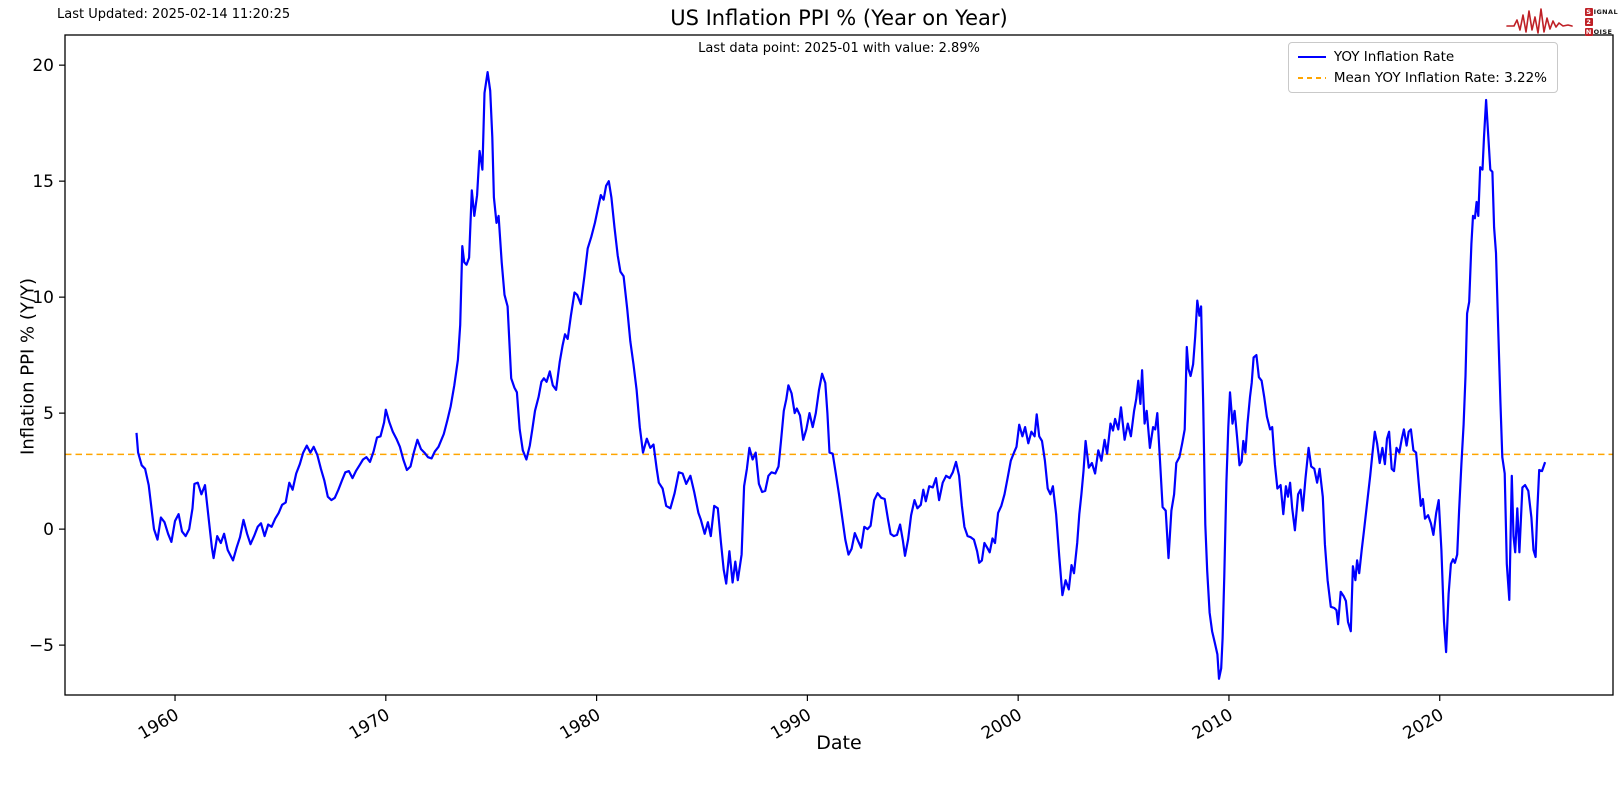 The height and width of the screenshot is (790, 1624). I want to click on legend-label: Mean YOY Inflation Rate: 3.22%, so click(1440, 78).